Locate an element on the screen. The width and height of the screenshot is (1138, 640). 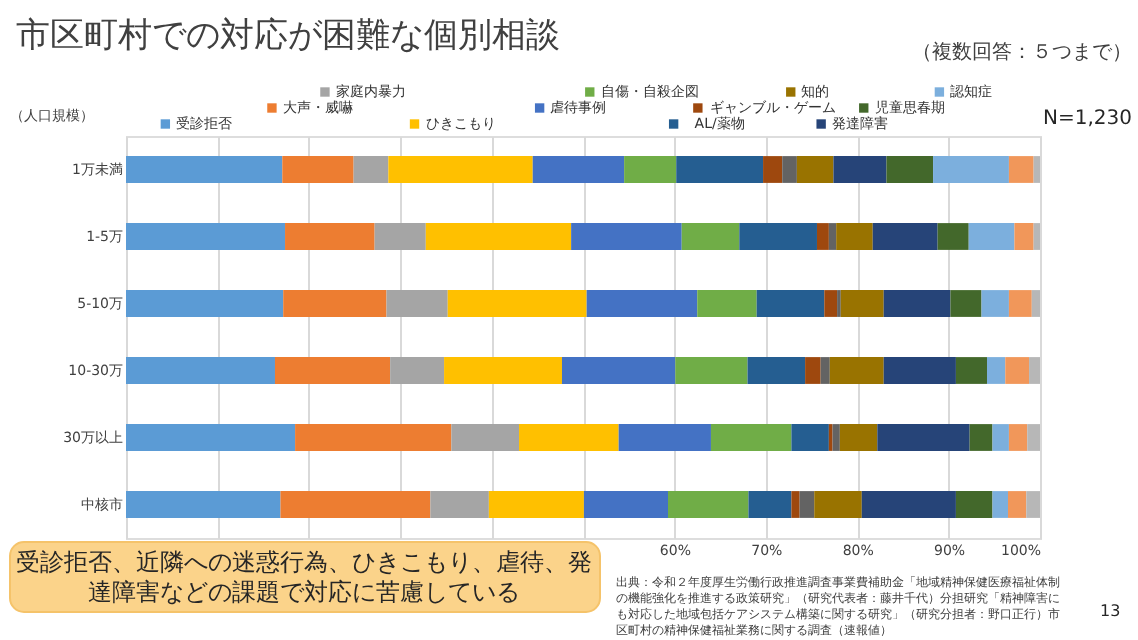
text: 13 is located at coordinates (1110, 611).